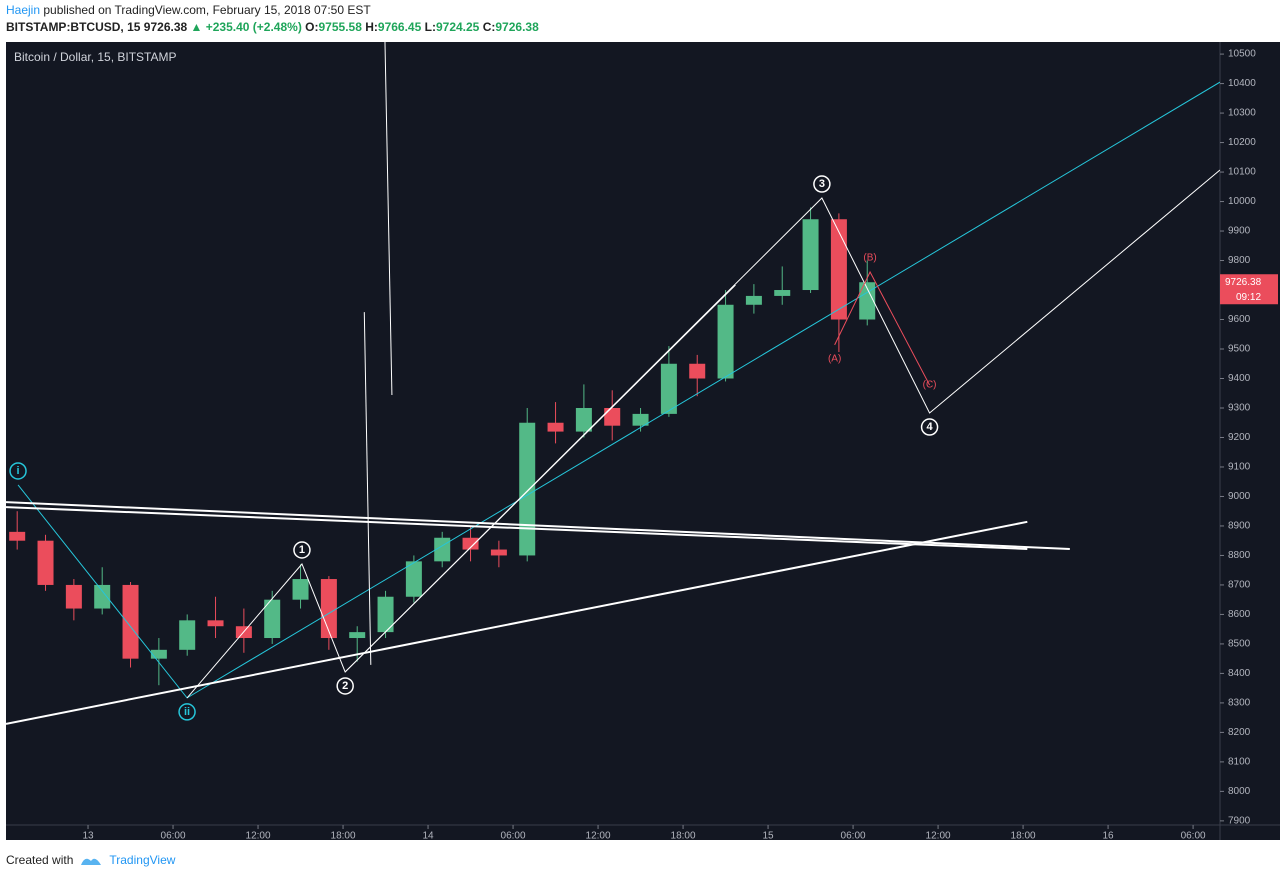 This screenshot has width=1280, height=879. Describe the element at coordinates (165, 27) in the screenshot. I see `last: 9726.38` at that location.